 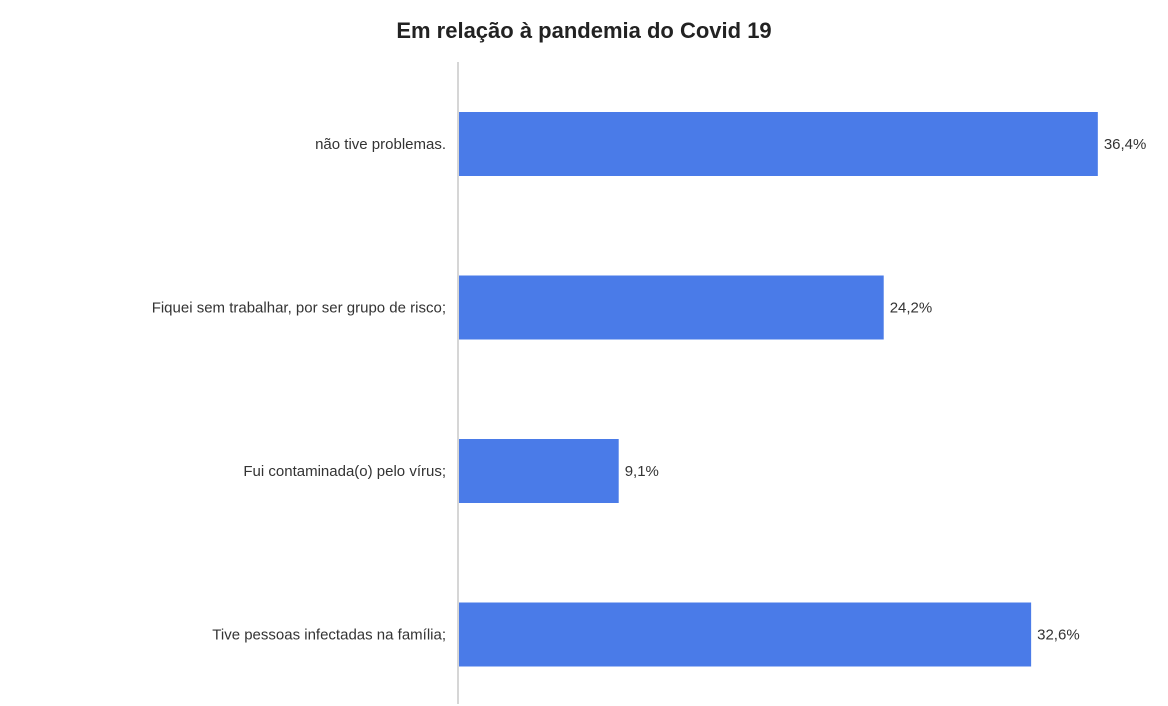 What do you see at coordinates (344, 471) in the screenshot?
I see `category-label: Fui contaminada(o) pelo vírus;` at bounding box center [344, 471].